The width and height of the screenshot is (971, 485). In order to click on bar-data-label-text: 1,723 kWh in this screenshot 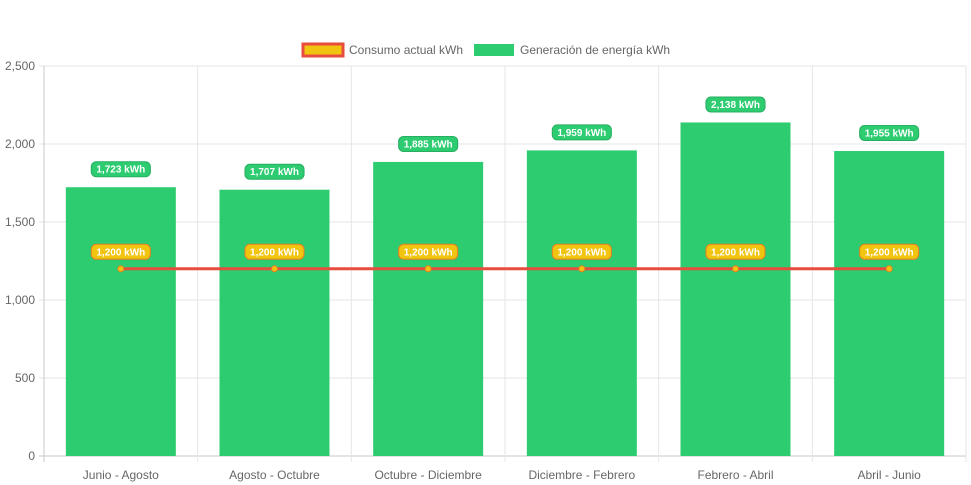, I will do `click(120, 170)`.